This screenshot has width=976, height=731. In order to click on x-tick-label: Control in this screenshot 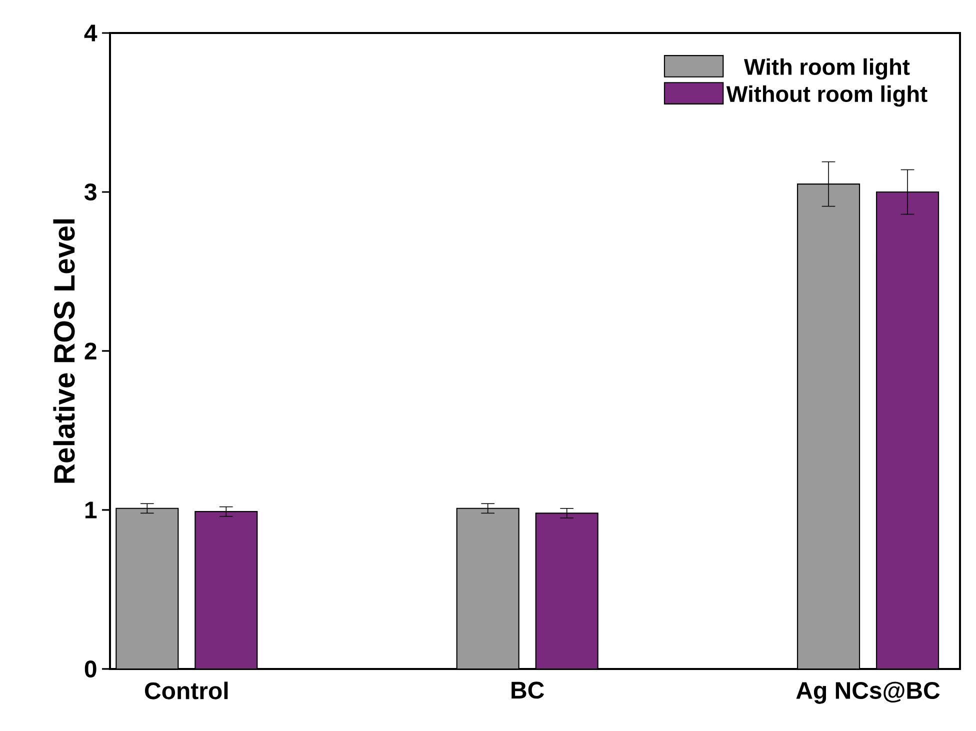, I will do `click(186, 691)`.